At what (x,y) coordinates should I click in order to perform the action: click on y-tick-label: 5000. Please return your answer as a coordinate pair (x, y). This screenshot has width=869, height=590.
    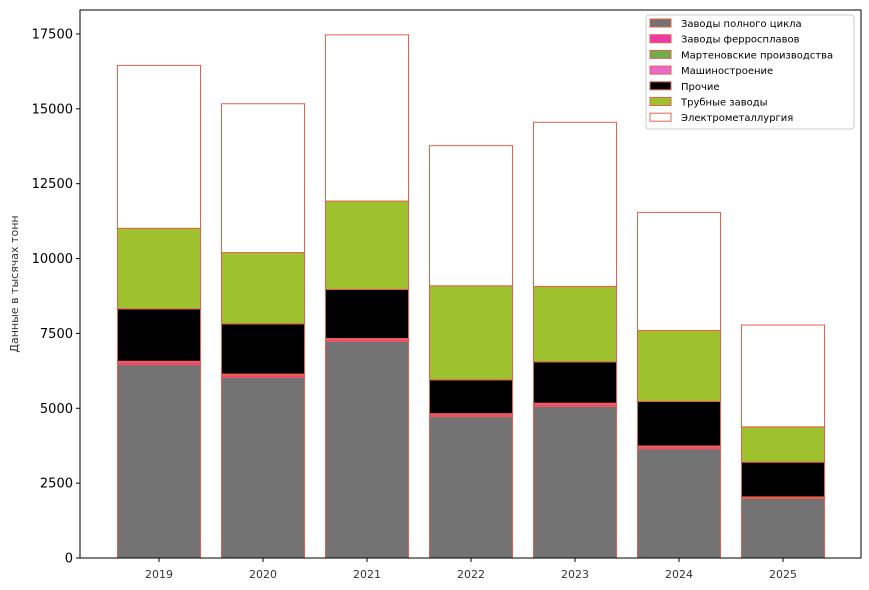
    Looking at the image, I should click on (56, 409).